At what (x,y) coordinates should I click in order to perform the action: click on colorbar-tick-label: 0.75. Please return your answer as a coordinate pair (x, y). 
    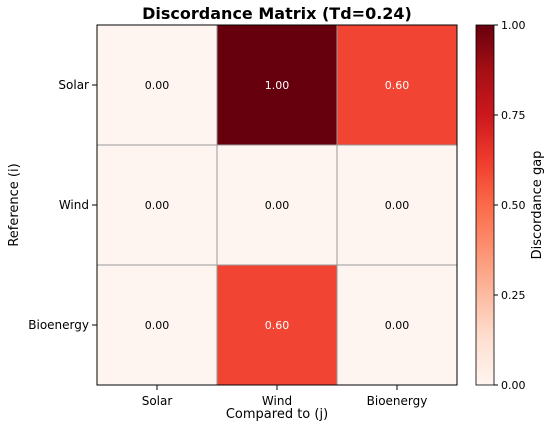
    Looking at the image, I should click on (513, 115).